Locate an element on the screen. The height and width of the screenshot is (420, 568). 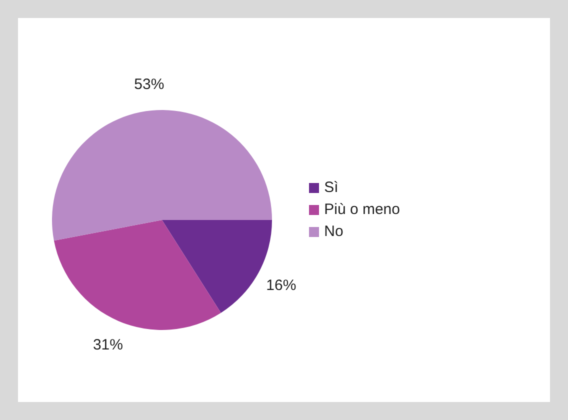
data-label: 53% is located at coordinates (149, 85).